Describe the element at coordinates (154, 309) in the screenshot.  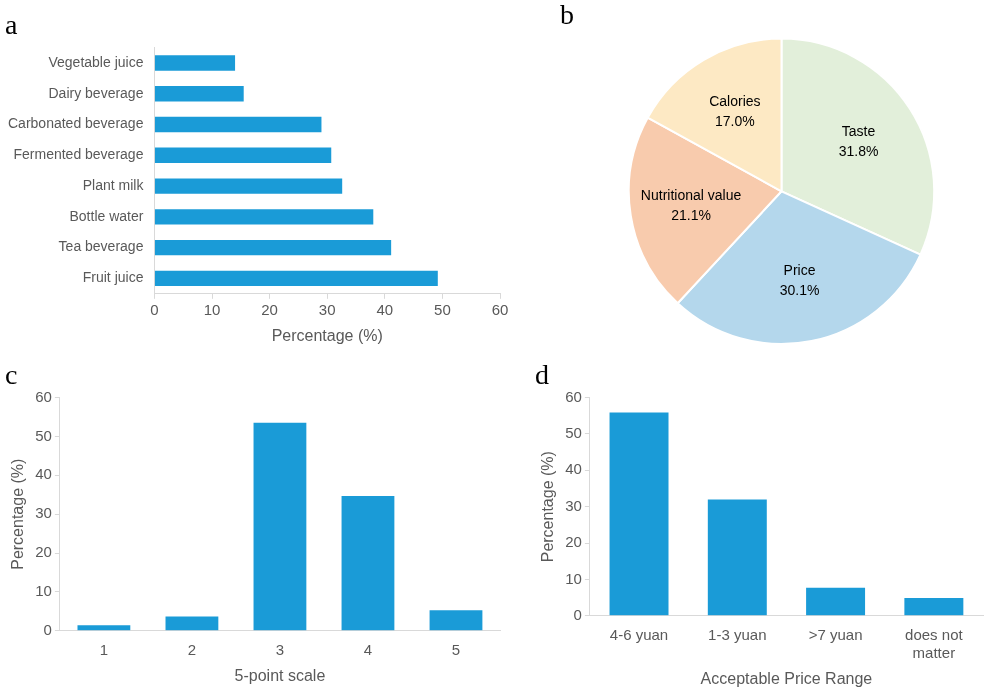
I see `x-tick-label: 0` at that location.